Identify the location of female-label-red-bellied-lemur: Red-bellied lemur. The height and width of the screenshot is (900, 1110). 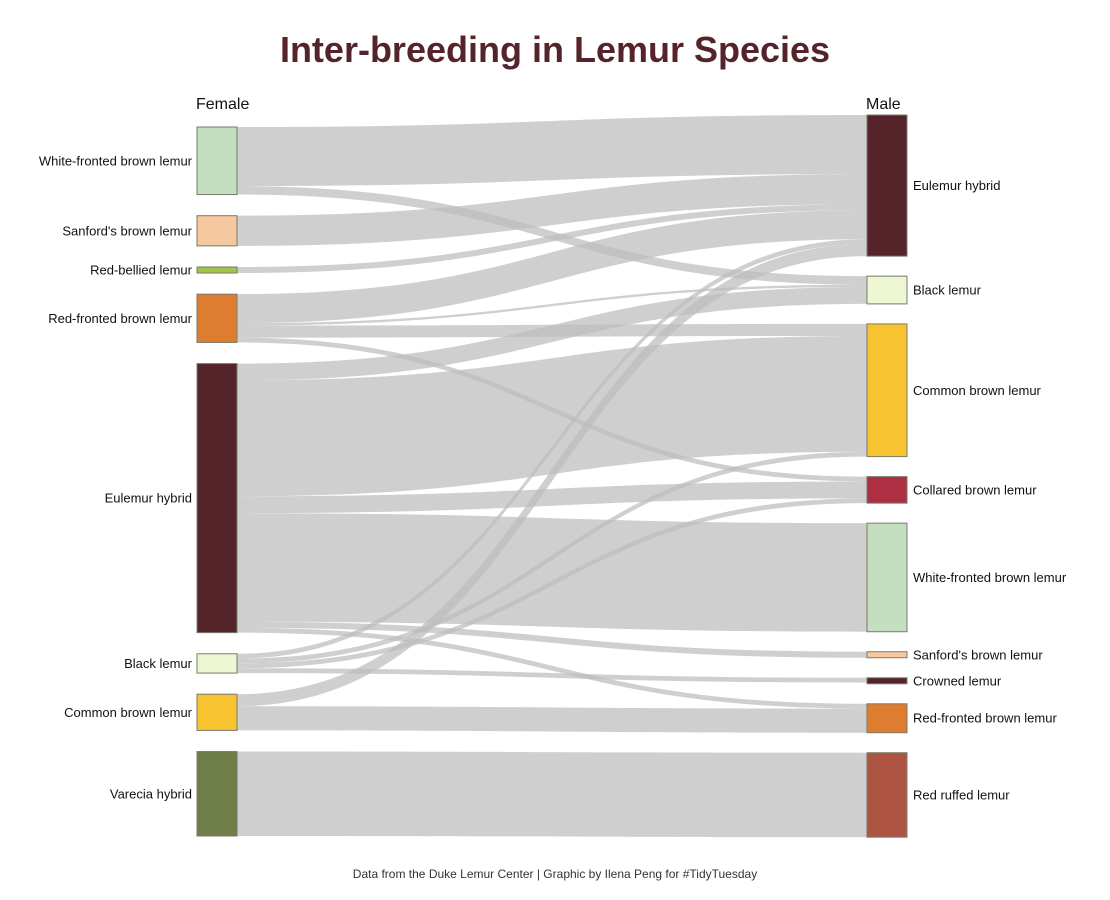
(141, 270).